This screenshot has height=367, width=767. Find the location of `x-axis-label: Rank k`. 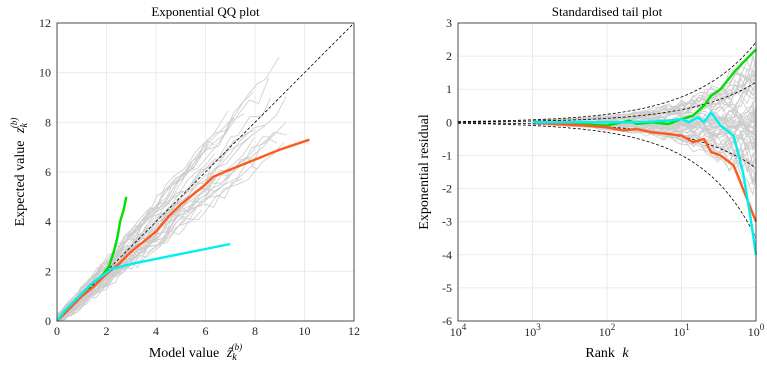

x-axis-label: Rank k is located at coordinates (607, 353).